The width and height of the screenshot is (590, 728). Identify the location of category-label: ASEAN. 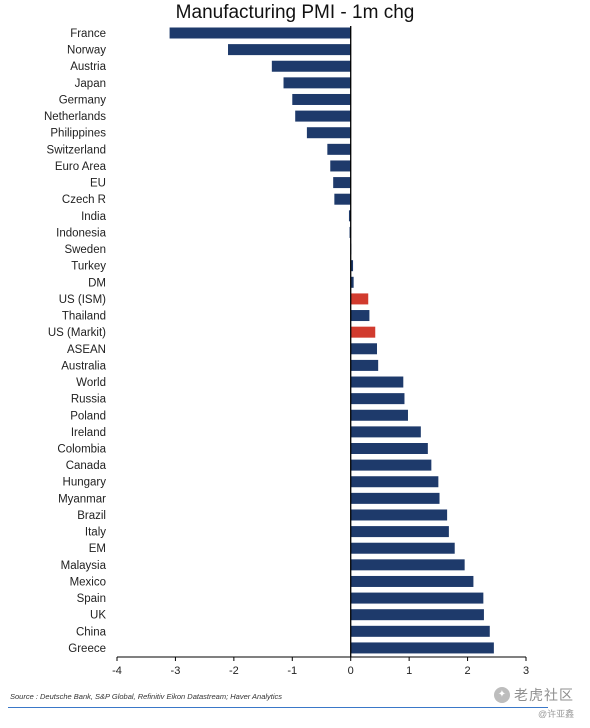
(86, 350).